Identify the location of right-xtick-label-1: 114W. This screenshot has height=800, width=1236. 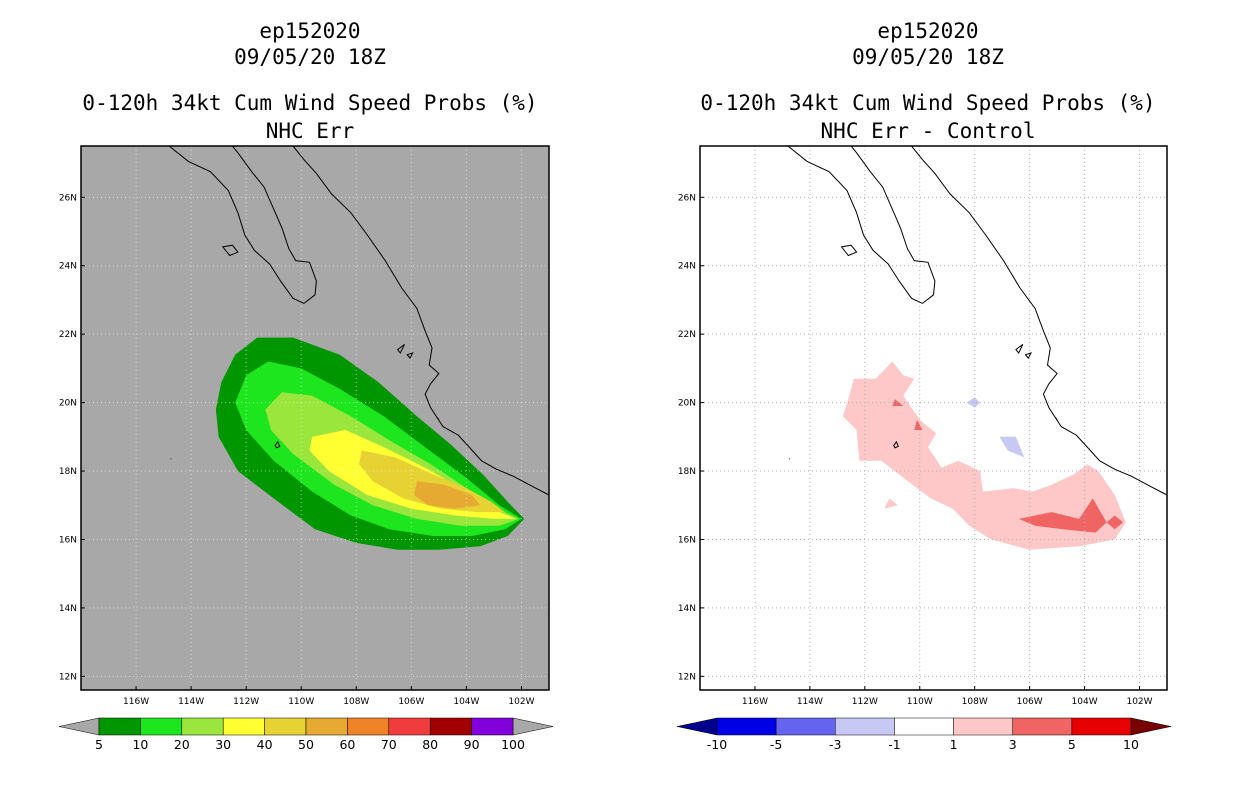
(810, 702).